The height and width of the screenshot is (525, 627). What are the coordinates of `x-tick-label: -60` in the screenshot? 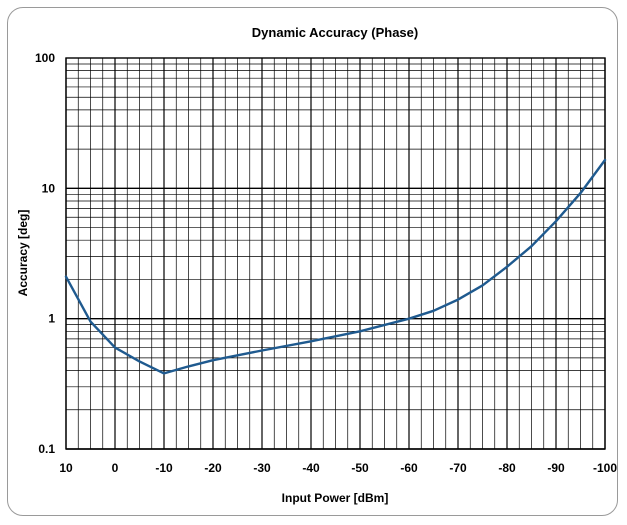 It's located at (409, 468).